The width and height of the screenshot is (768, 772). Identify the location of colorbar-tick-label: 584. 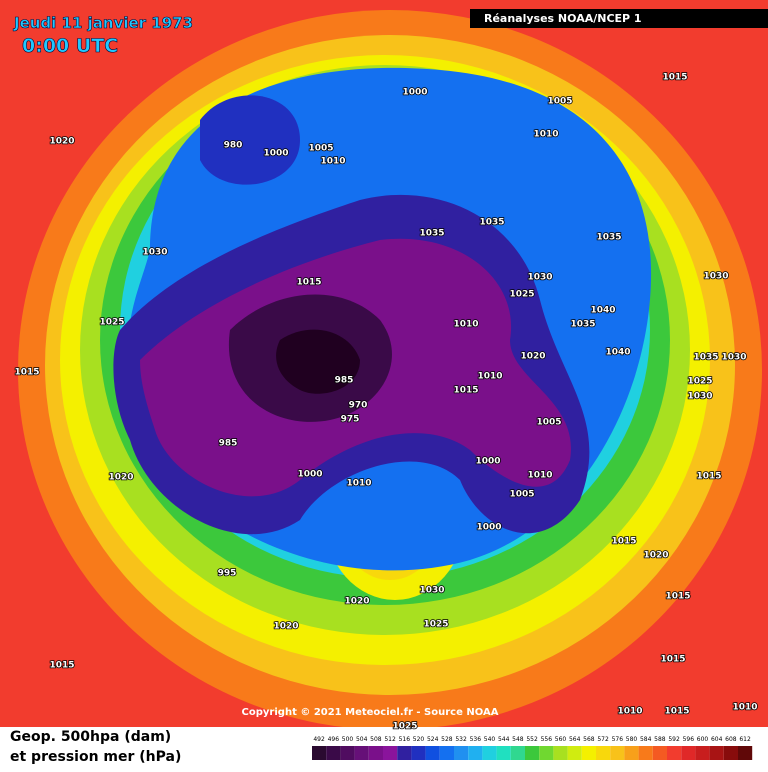
(646, 739).